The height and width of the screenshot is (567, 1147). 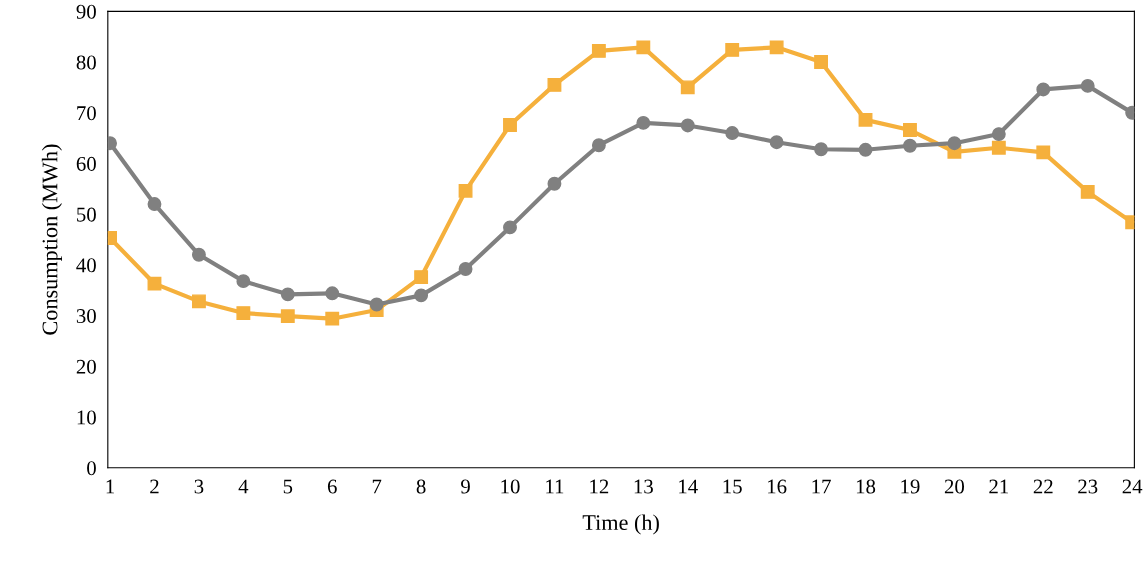 What do you see at coordinates (821, 486) in the screenshot?
I see `x-tick-label: 17` at bounding box center [821, 486].